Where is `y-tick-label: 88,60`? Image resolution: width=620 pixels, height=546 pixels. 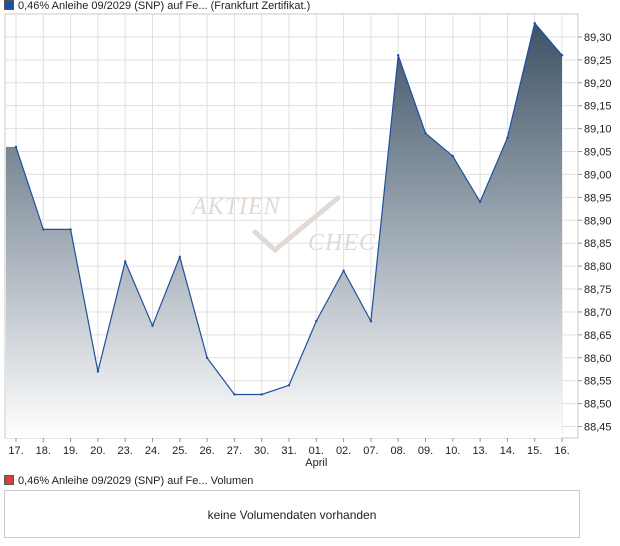
y-tick-label: 88,60 is located at coordinates (598, 359).